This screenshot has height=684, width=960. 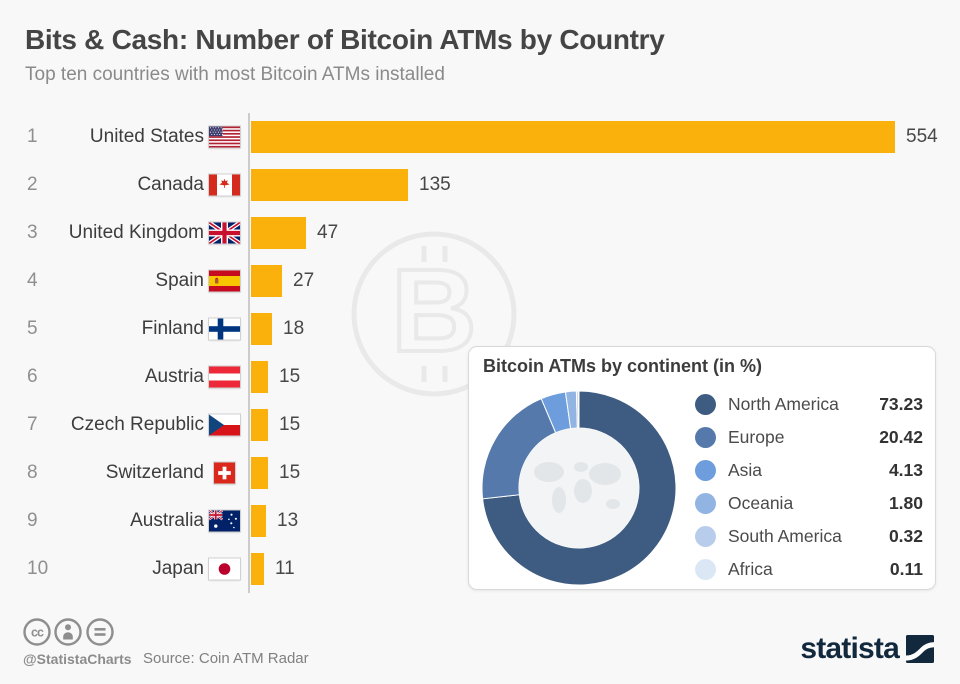 I want to click on legend-row: South America 0.32, so click(x=809, y=536).